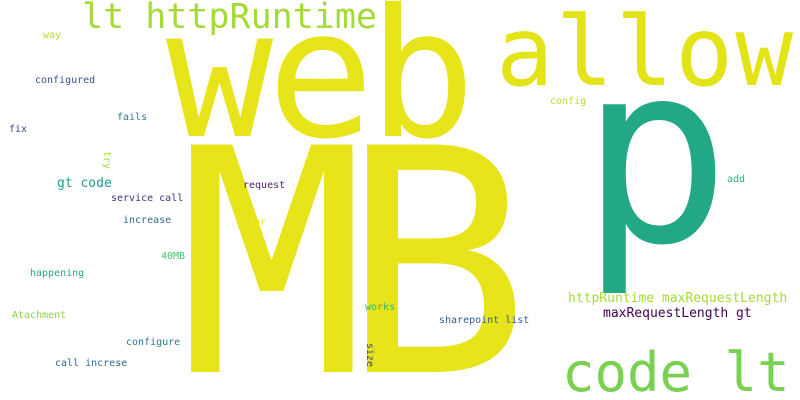  I want to click on word-service-call: service call, so click(147, 198).